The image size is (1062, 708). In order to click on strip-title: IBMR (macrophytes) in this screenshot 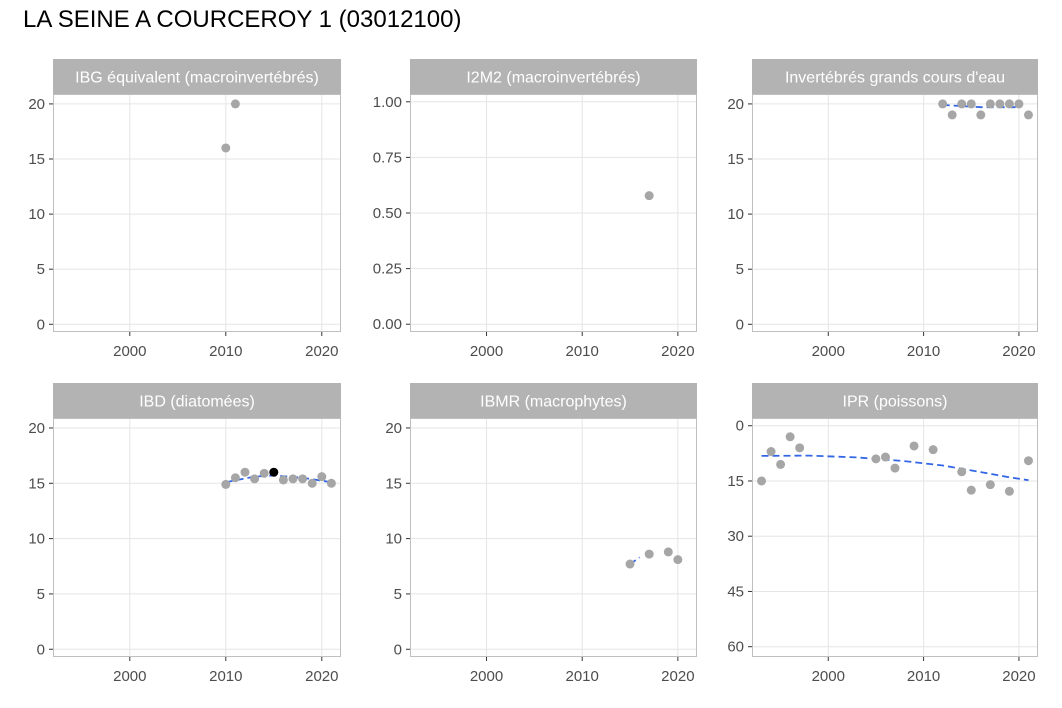, I will do `click(553, 402)`.